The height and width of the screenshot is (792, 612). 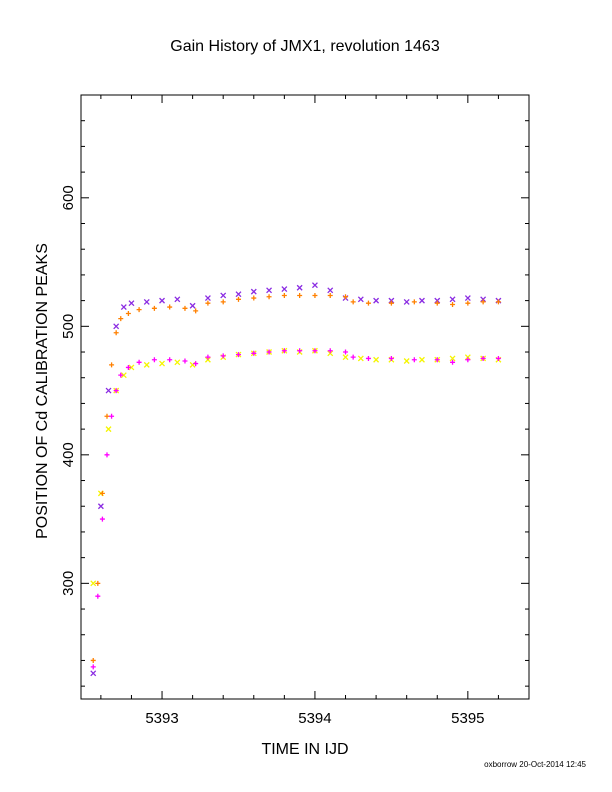 What do you see at coordinates (68, 454) in the screenshot?
I see `y-tick-label: 400` at bounding box center [68, 454].